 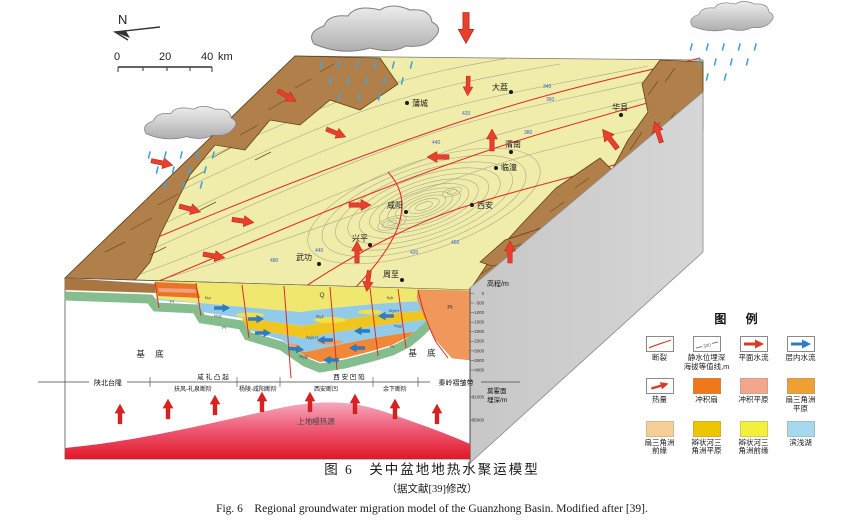 I want to click on redbed-sliver-light, so click(x=177, y=290).